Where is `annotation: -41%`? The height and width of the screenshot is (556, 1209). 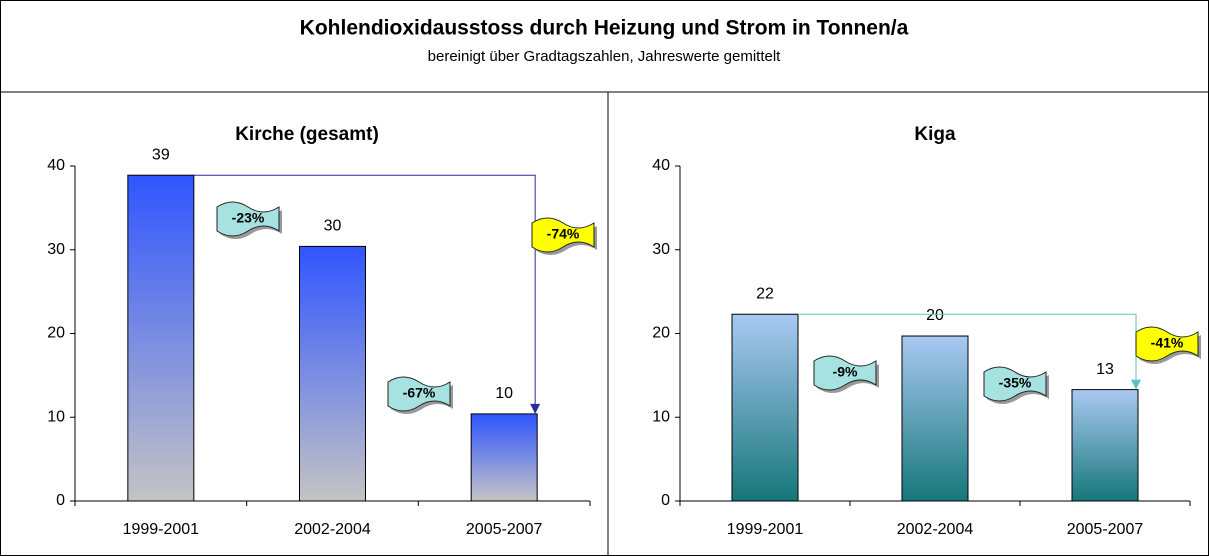
annotation: -41% is located at coordinates (1167, 343).